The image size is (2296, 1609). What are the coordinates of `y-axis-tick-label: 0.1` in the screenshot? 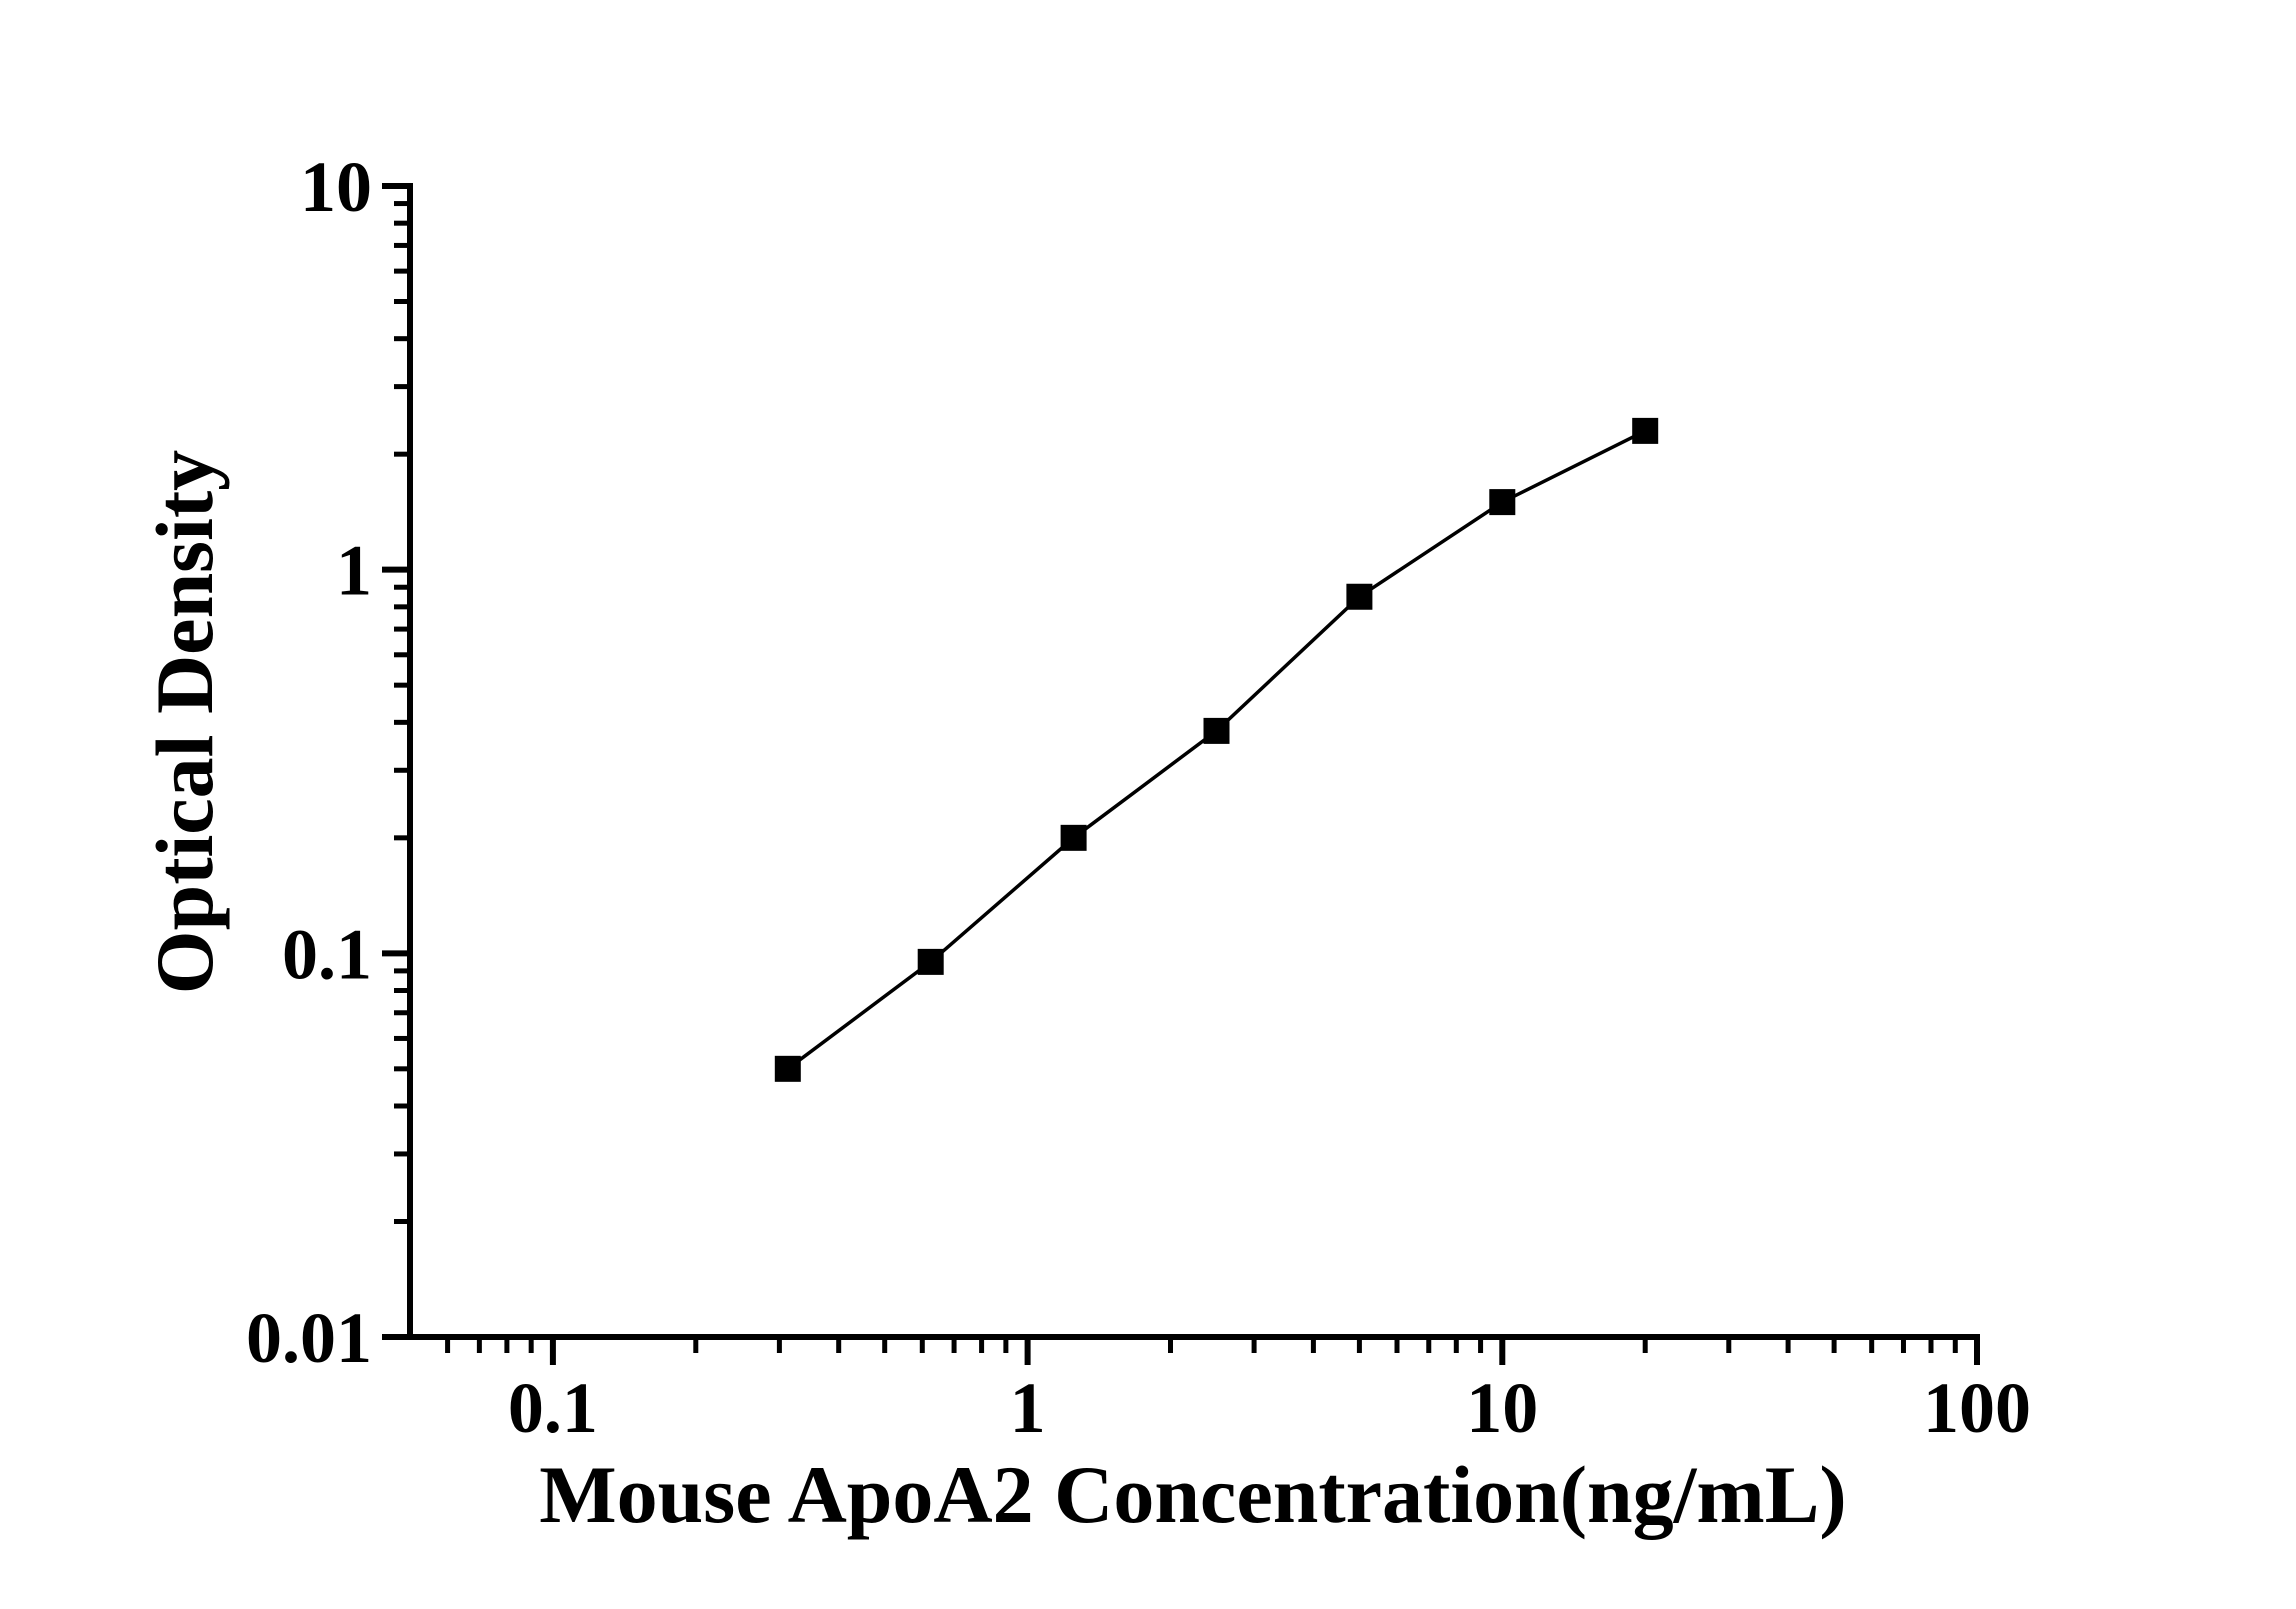 It's located at (327, 954).